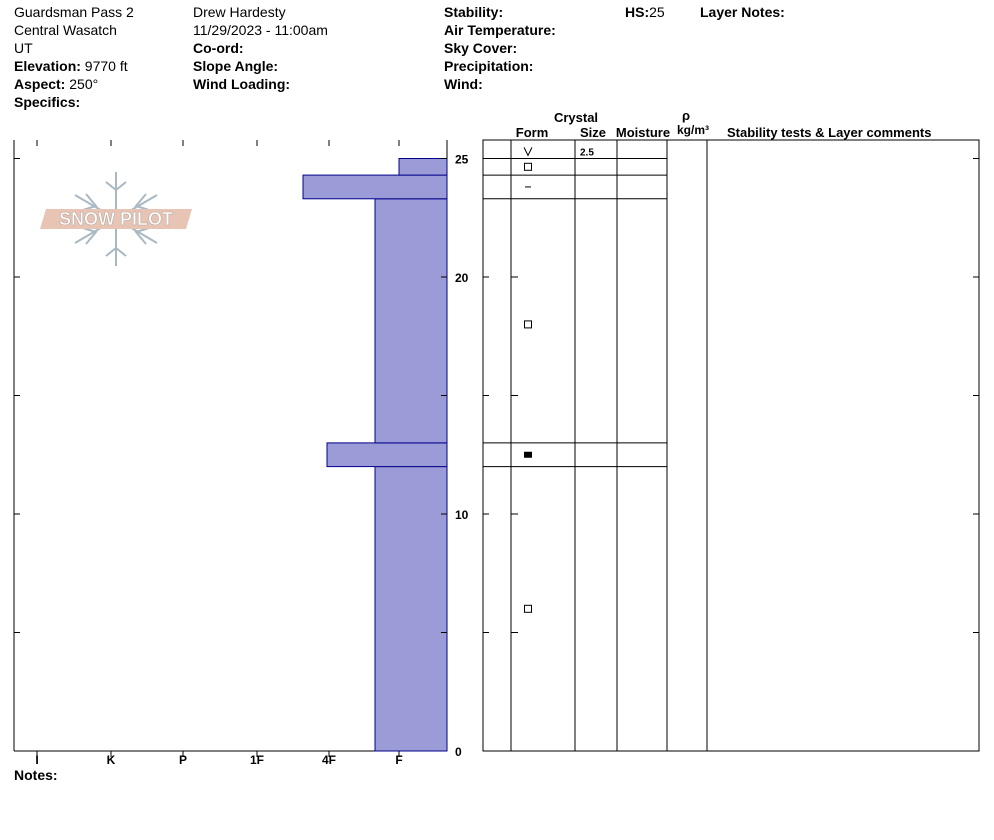 Image resolution: width=994 pixels, height=840 pixels. I want to click on comments-header: Stability tests & Layer comments, so click(829, 132).